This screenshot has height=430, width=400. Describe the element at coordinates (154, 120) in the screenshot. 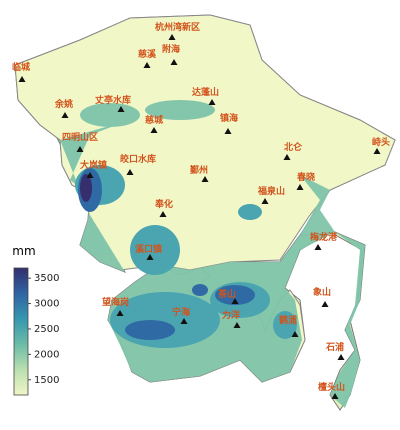

I see `station-label: 慈城` at that location.